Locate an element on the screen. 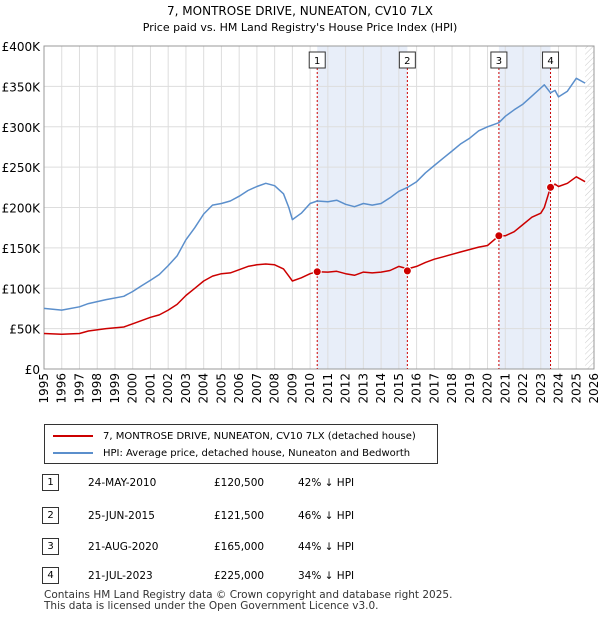 This screenshot has width=600, height=620. x-tick-label: 2020 is located at coordinates (488, 388).